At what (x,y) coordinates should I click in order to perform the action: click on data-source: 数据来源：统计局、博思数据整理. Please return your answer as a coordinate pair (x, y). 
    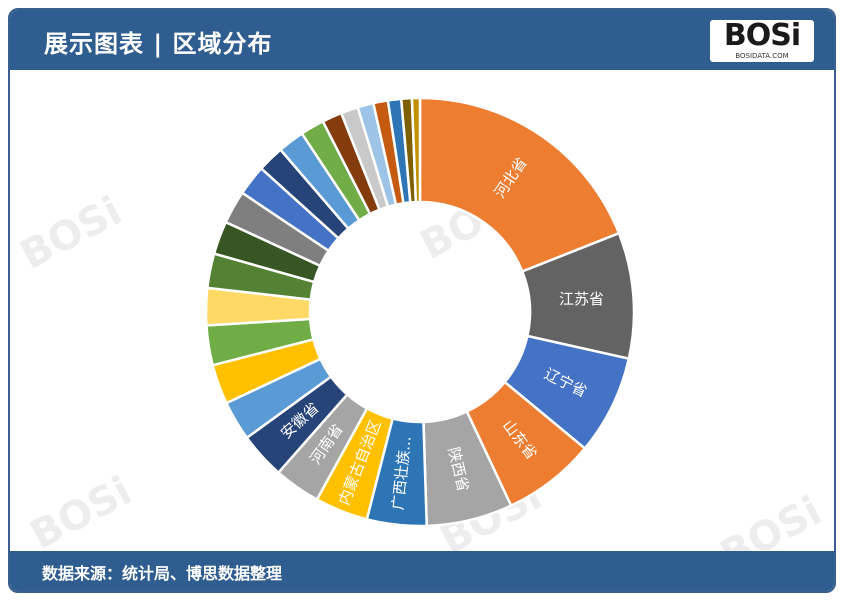
    Looking at the image, I should click on (162, 573).